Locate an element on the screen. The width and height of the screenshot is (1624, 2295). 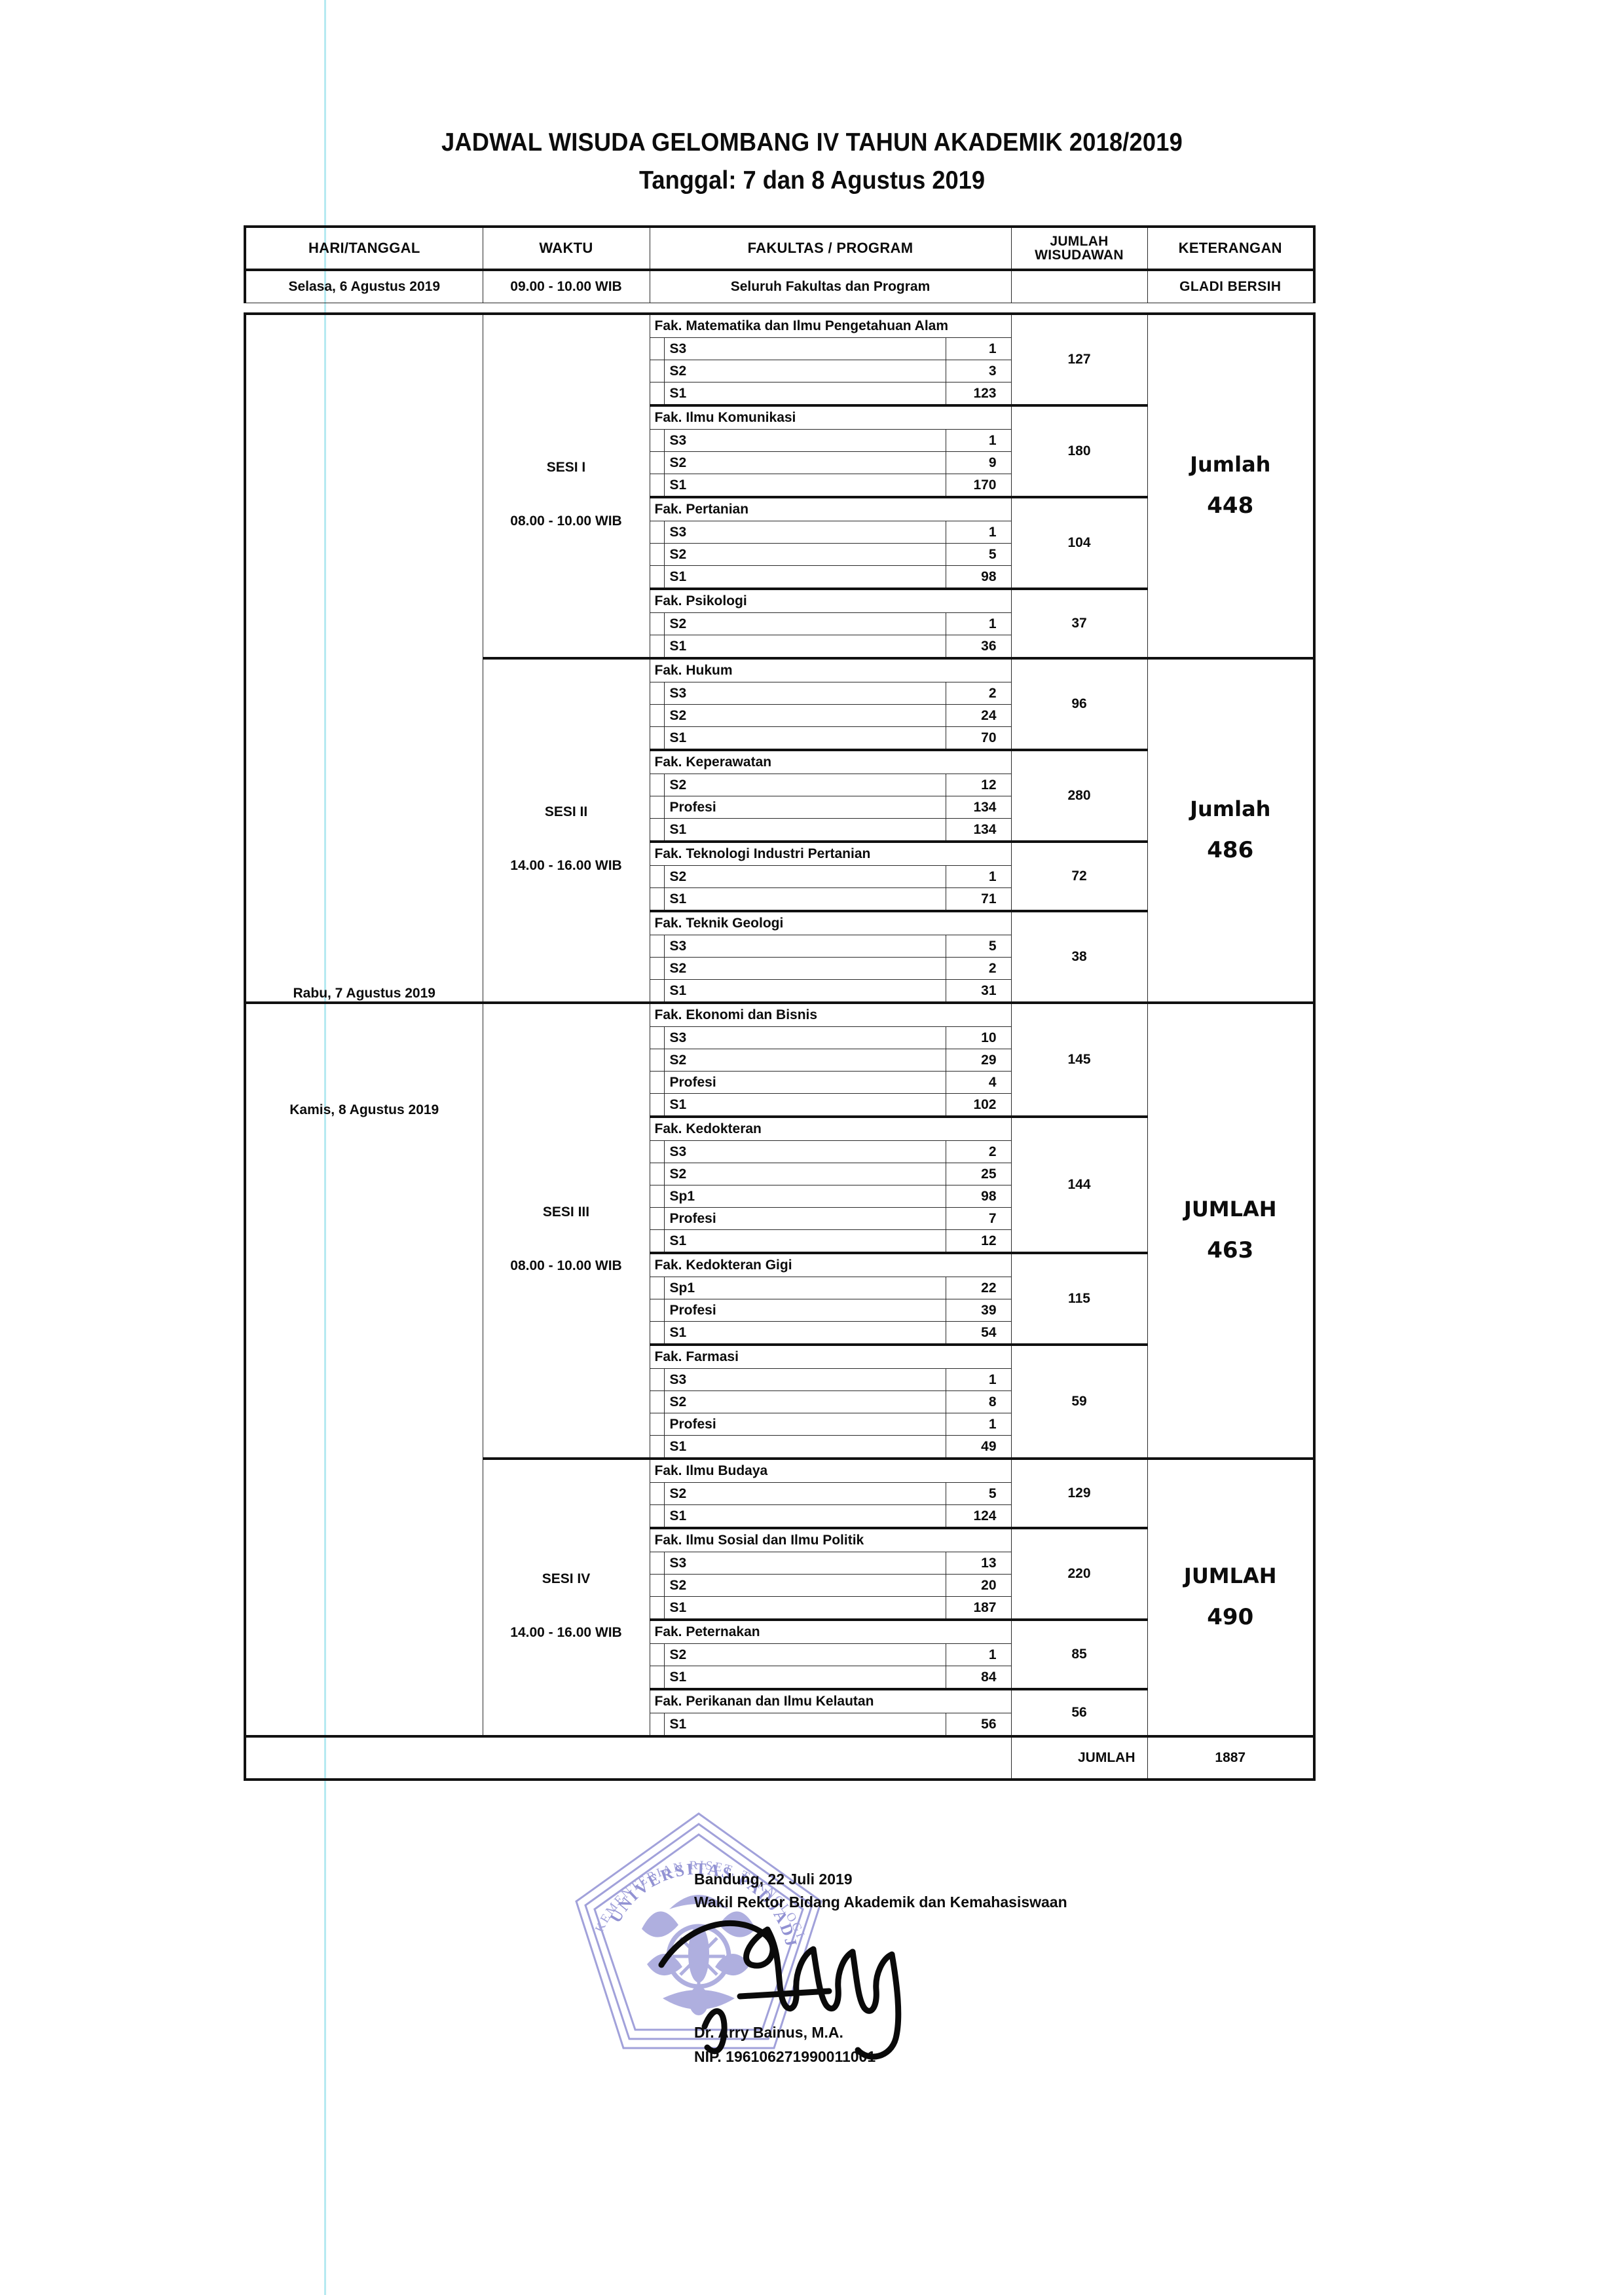
table-row-program: S2 29 is located at coordinates (779, 1060).